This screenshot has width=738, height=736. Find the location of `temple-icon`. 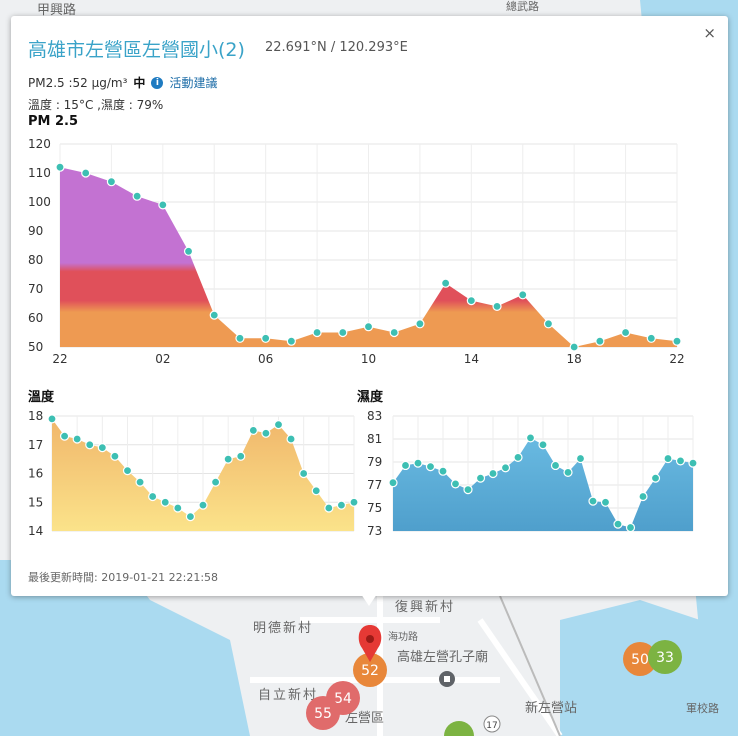

temple-icon is located at coordinates (447, 679).